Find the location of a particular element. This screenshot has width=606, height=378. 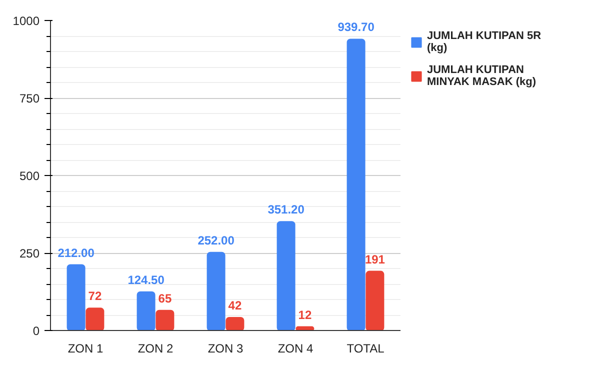

y-tick-label: 500 is located at coordinates (29, 176).